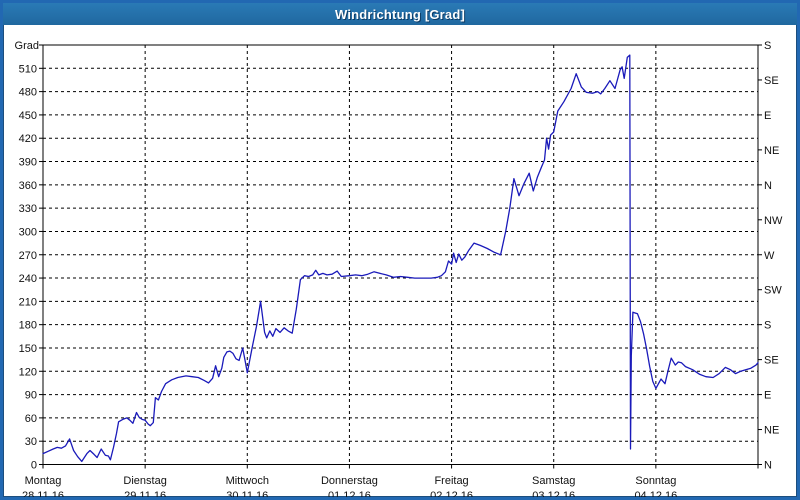 The image size is (800, 500). I want to click on day-label: Dienstag, so click(144, 481).